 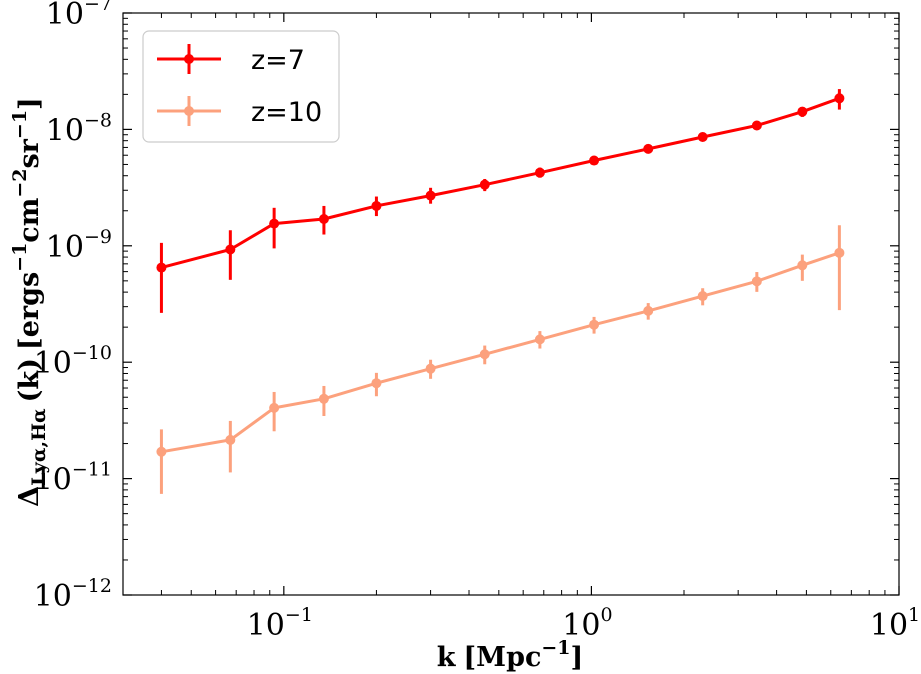 What do you see at coordinates (79, 245) in the screenshot?
I see `y-tick-label: 10⁻⁹` at bounding box center [79, 245].